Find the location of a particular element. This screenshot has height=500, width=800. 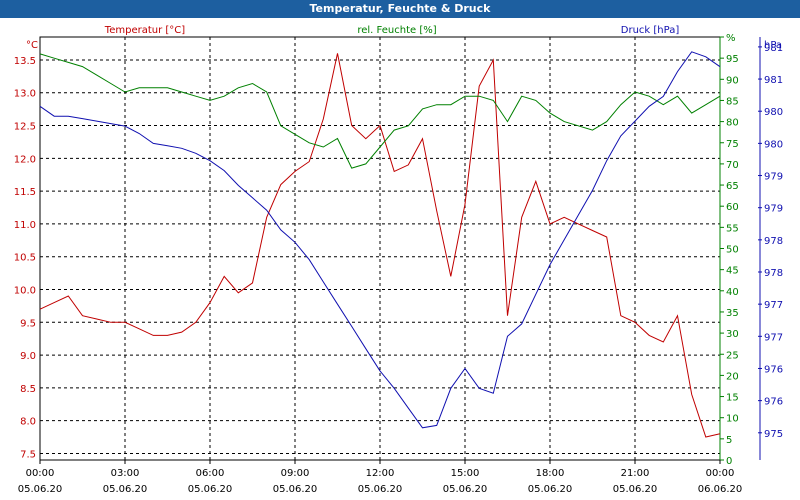

left-axis-tick-label: 12.5 is located at coordinates (25, 127).